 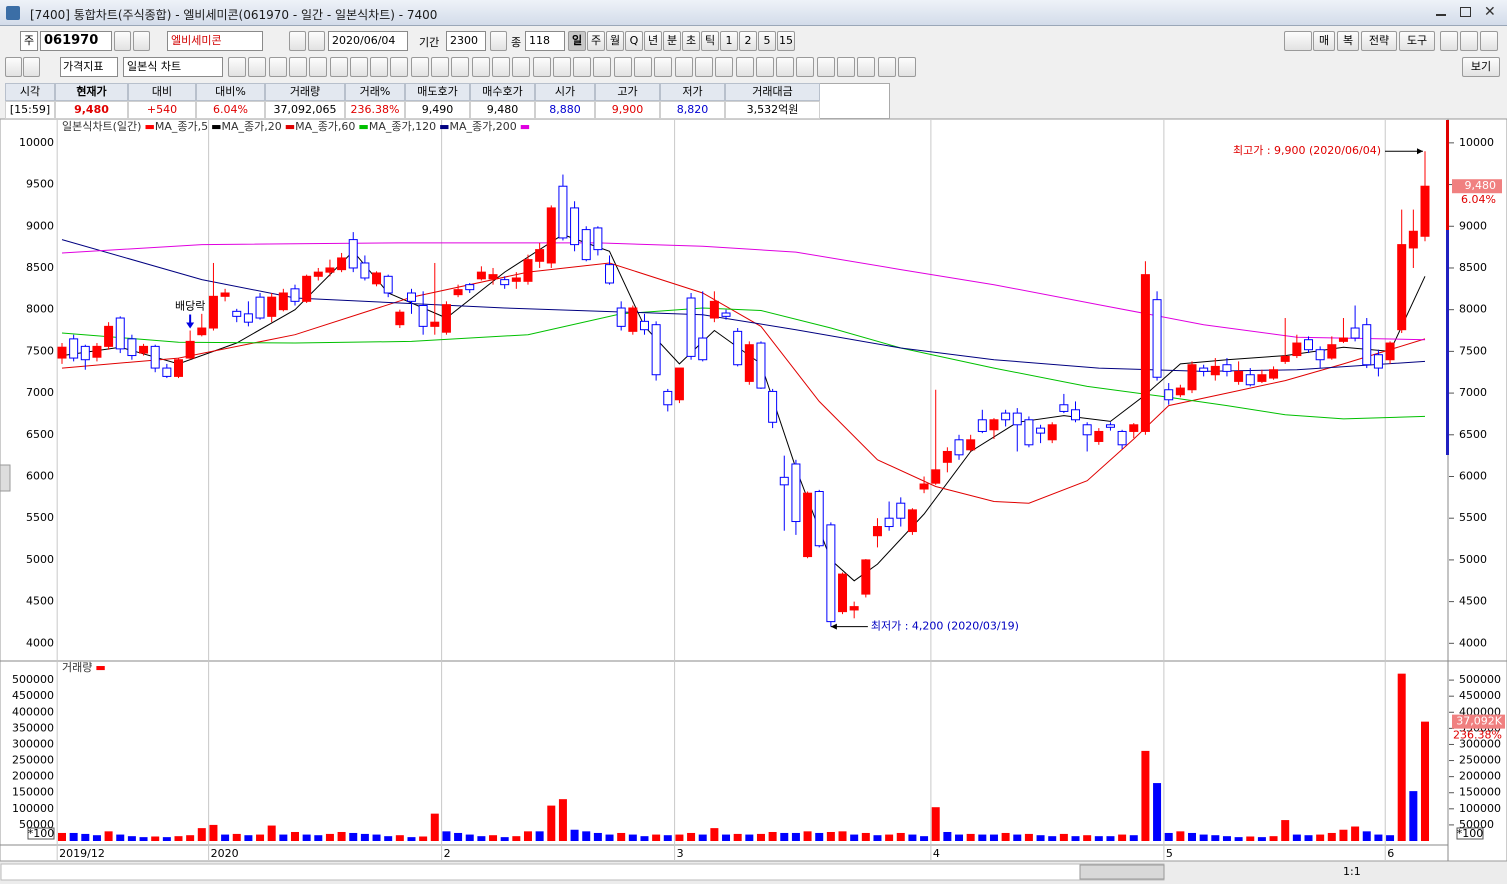 What do you see at coordinates (141, 41) in the screenshot?
I see `sort-icon` at bounding box center [141, 41].